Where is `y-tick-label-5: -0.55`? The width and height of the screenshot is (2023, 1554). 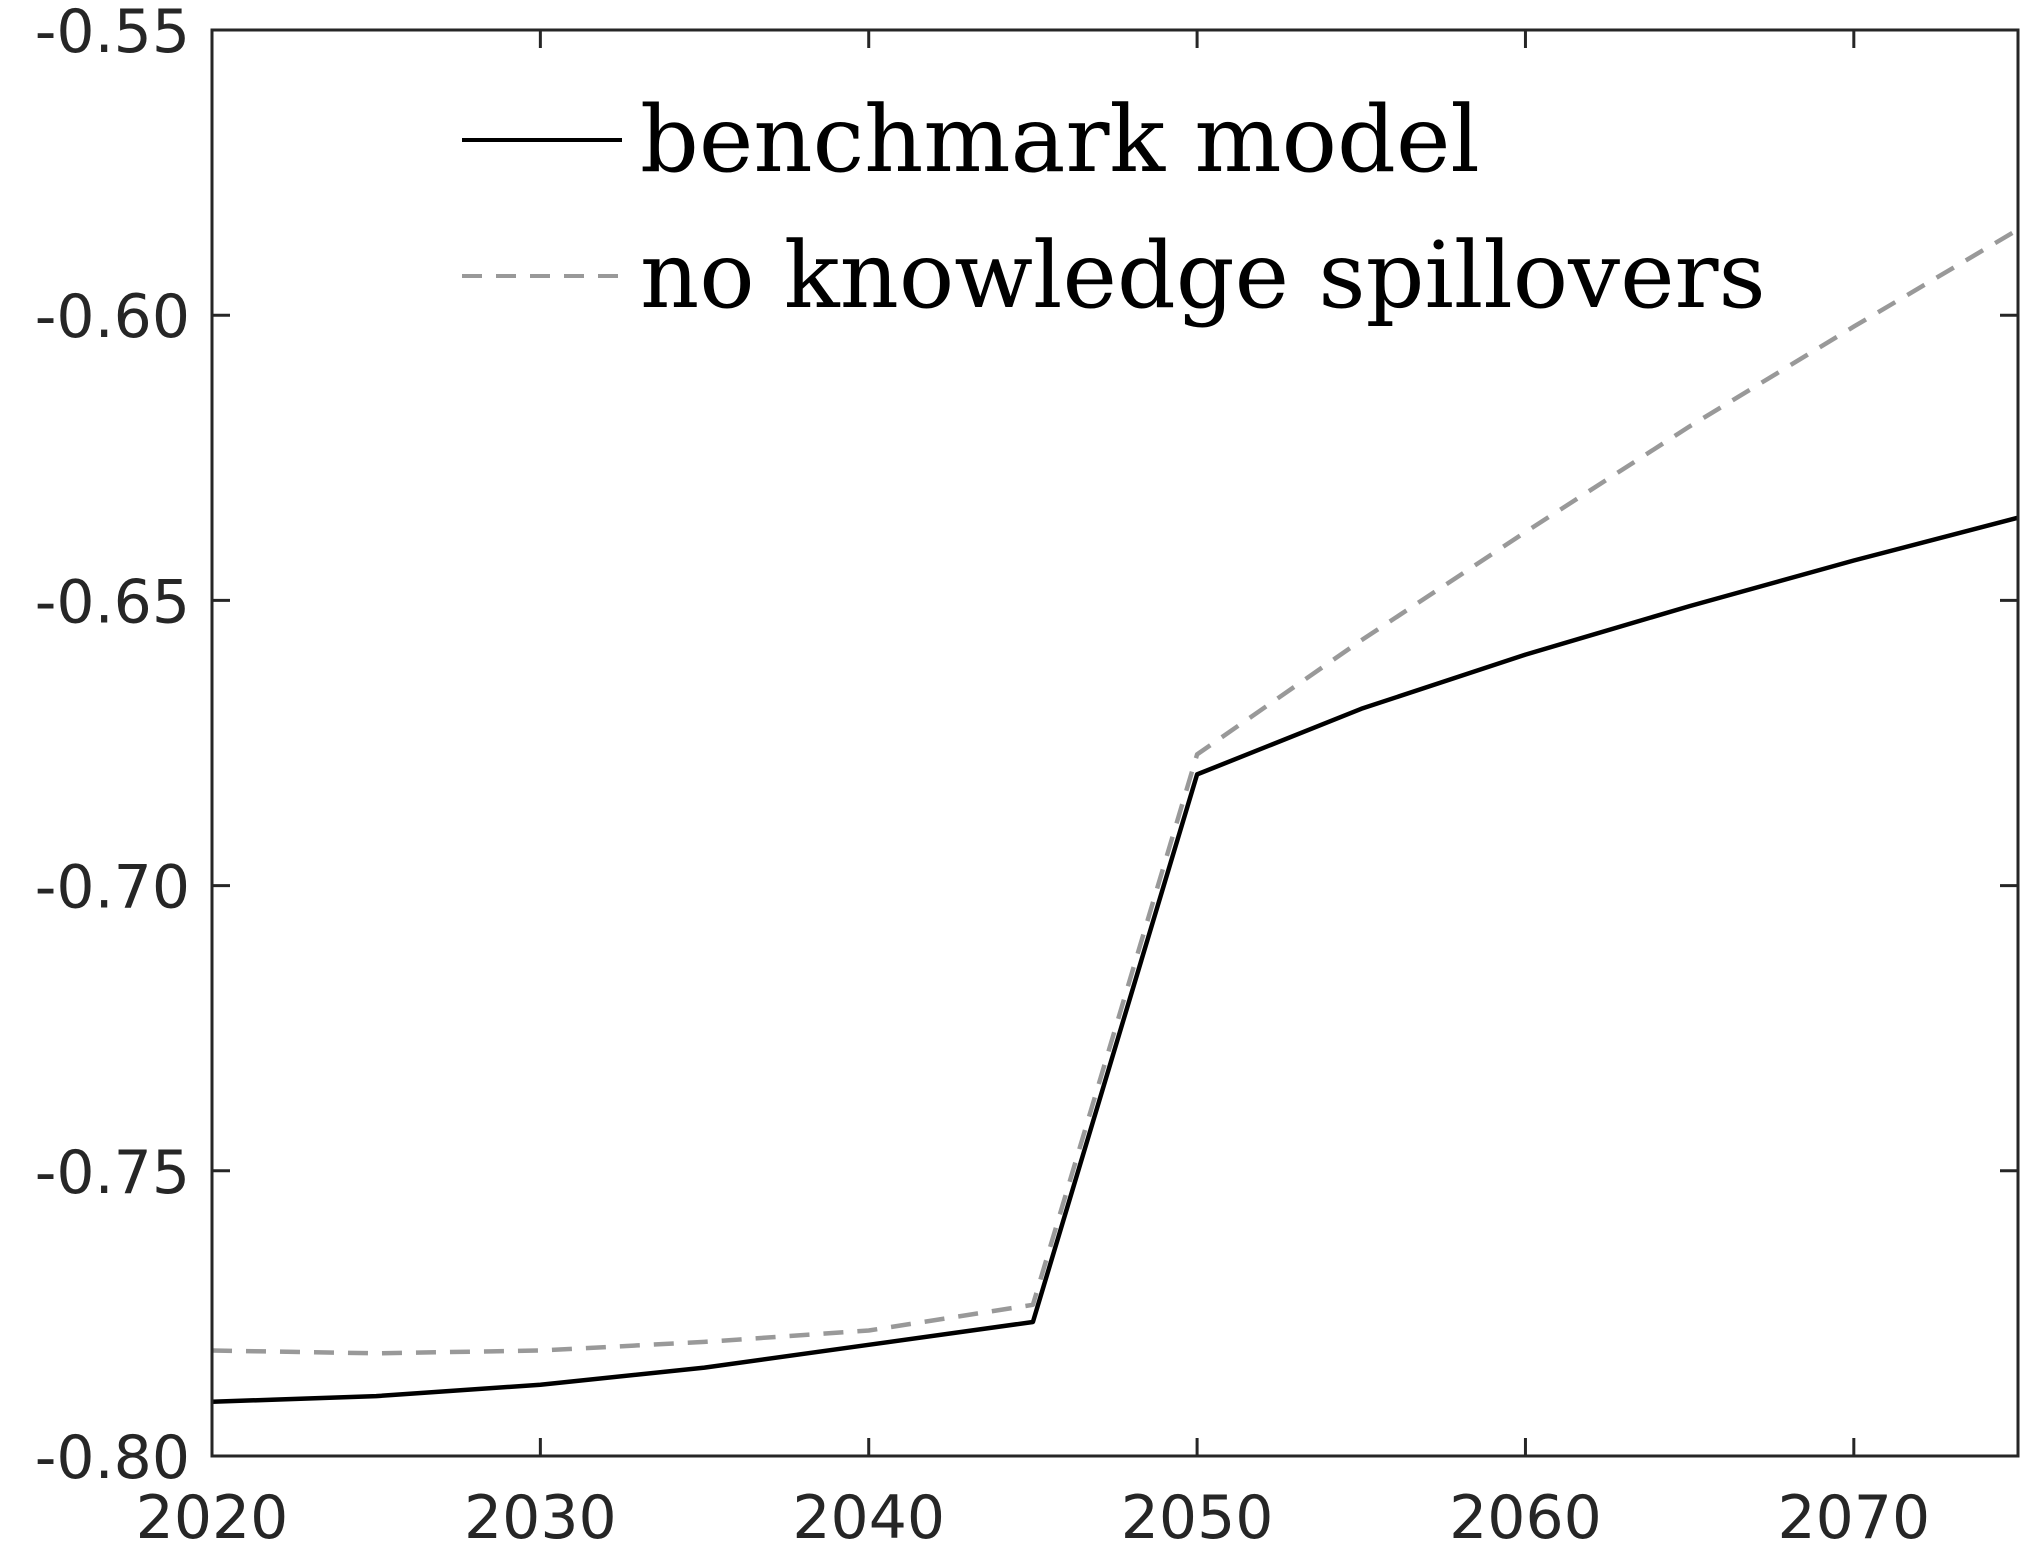 y-tick-label-5: -0.55 is located at coordinates (112, 33).